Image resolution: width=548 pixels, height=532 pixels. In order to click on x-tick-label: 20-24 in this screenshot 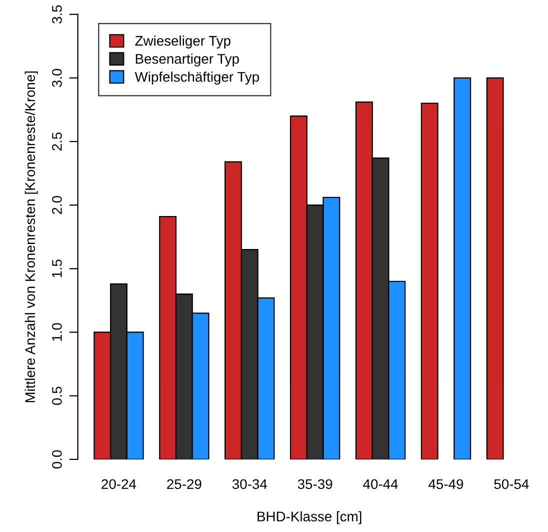, I will do `click(119, 484)`.